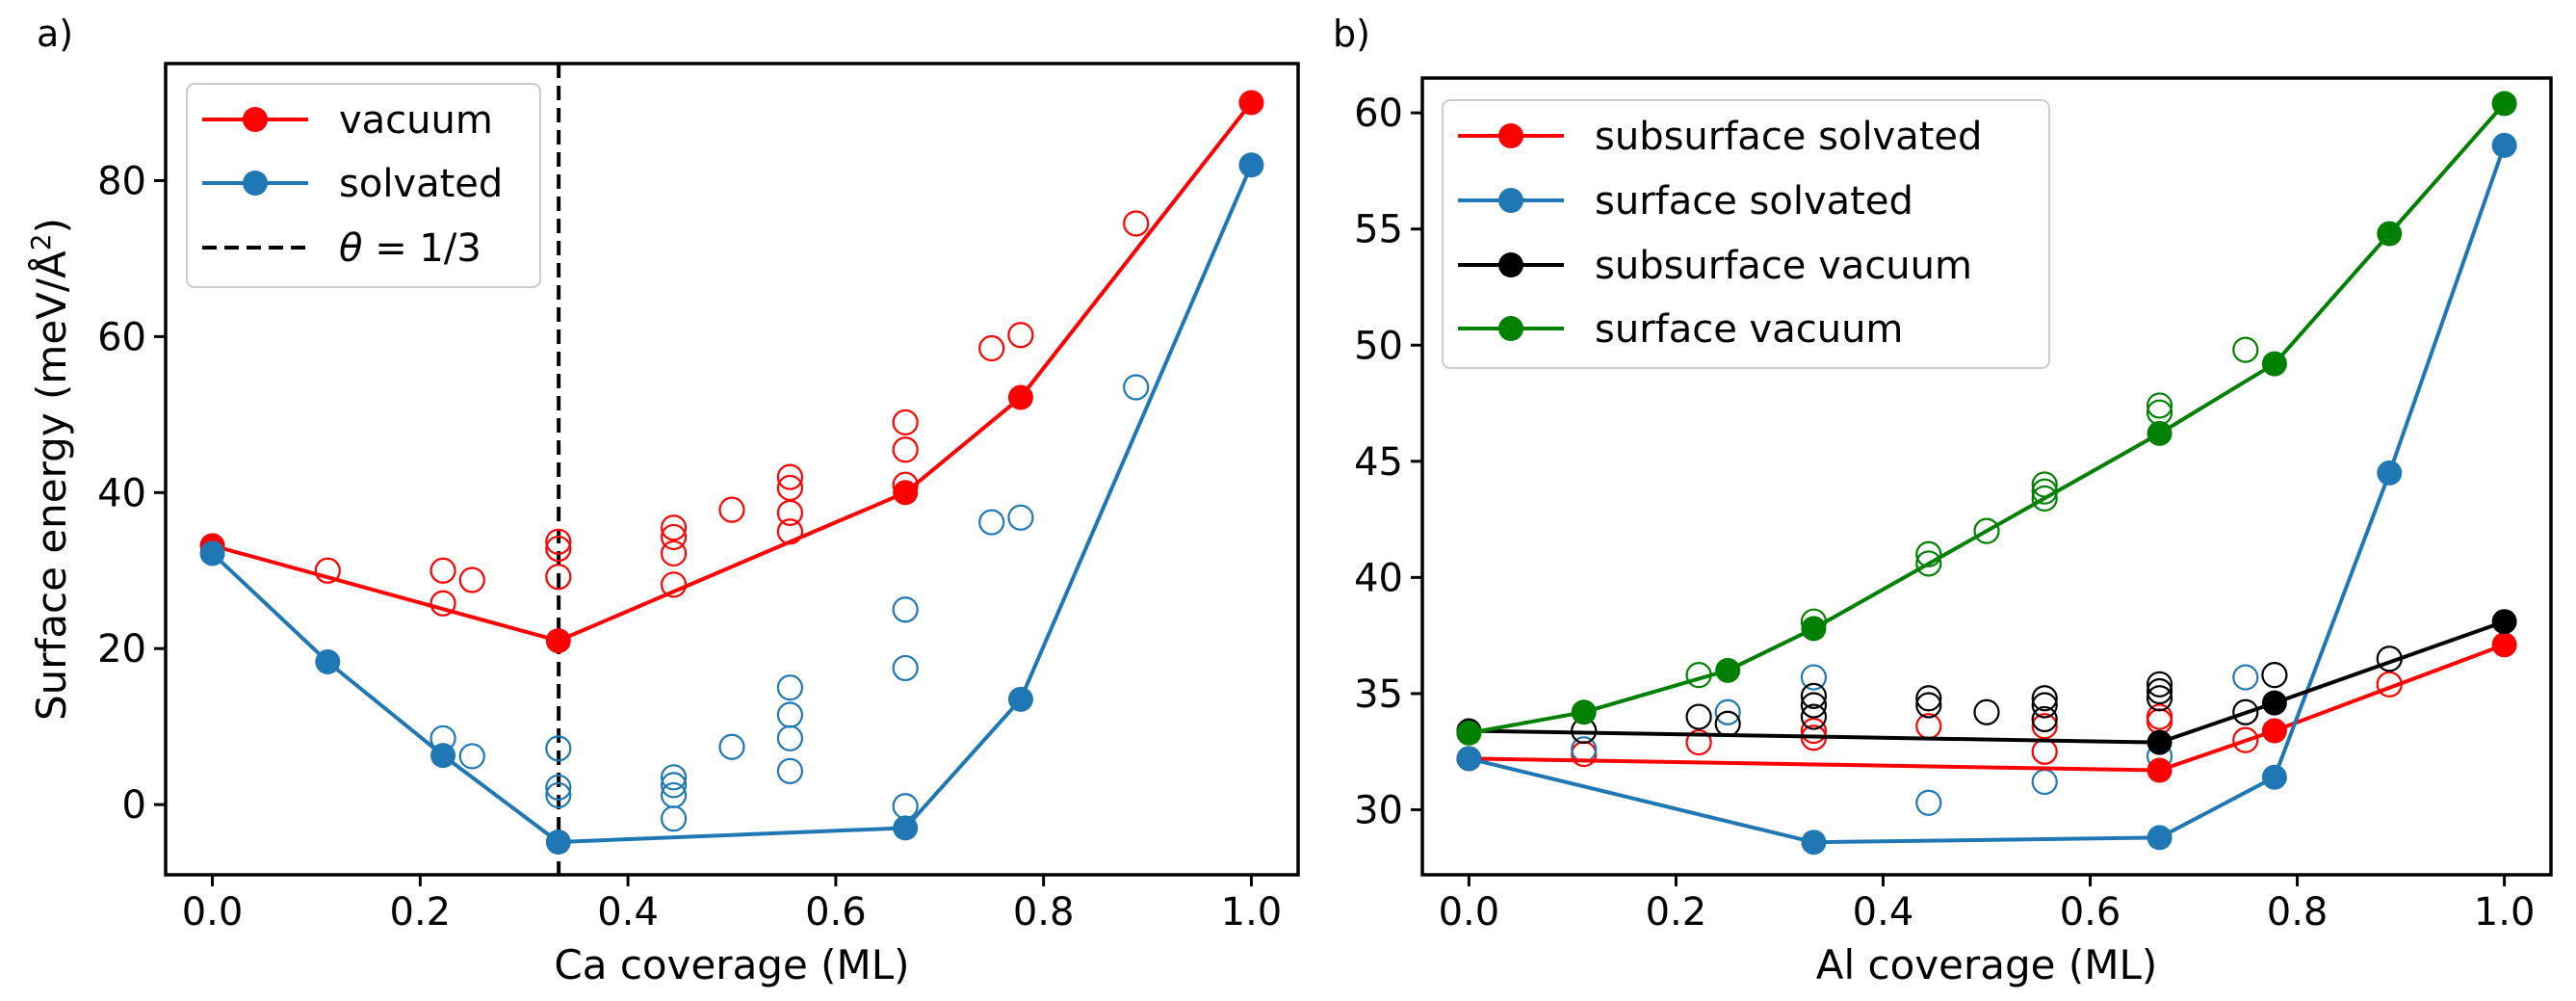  What do you see at coordinates (1510, 135) in the screenshot?
I see `legend-subsurface-solvated-marker` at bounding box center [1510, 135].